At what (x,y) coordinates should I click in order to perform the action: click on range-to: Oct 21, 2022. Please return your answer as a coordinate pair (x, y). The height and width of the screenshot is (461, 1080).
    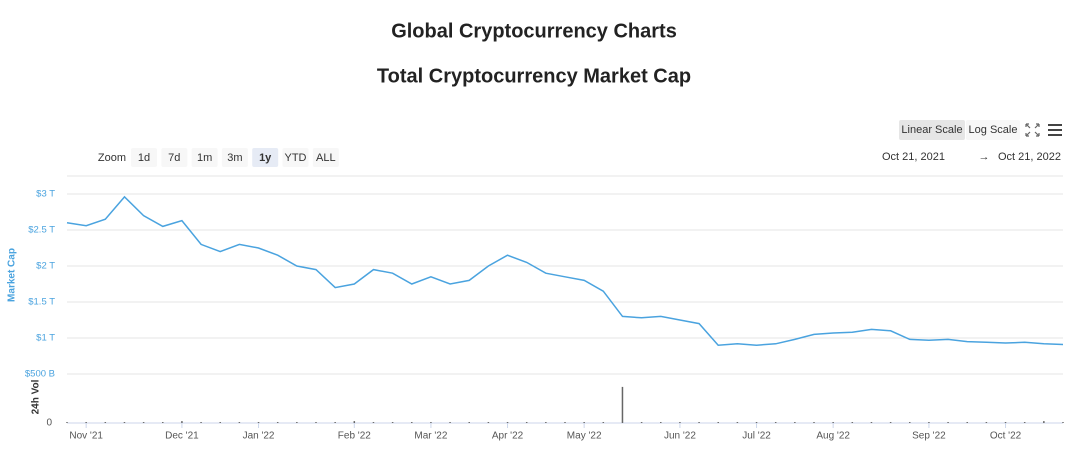
    Looking at the image, I should click on (1029, 157).